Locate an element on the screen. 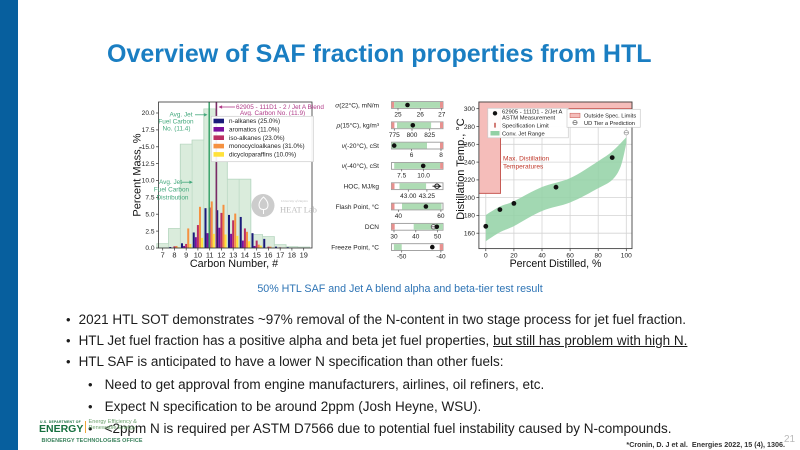 The image size is (800, 450). svg-text: 13 is located at coordinates (233, 255).